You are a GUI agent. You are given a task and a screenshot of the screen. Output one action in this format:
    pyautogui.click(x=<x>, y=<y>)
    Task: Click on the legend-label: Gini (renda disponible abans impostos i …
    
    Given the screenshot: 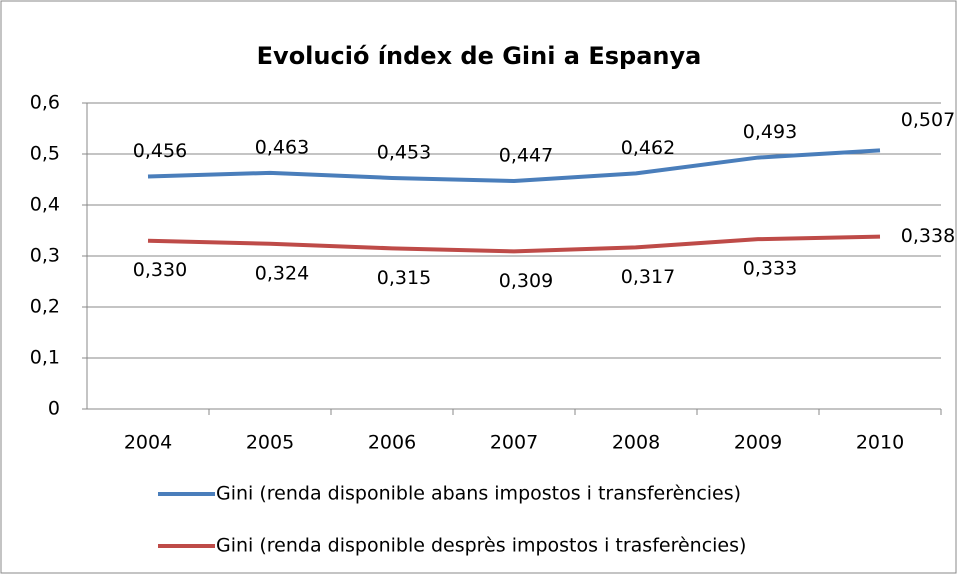 What is the action you would take?
    pyautogui.click(x=478, y=494)
    